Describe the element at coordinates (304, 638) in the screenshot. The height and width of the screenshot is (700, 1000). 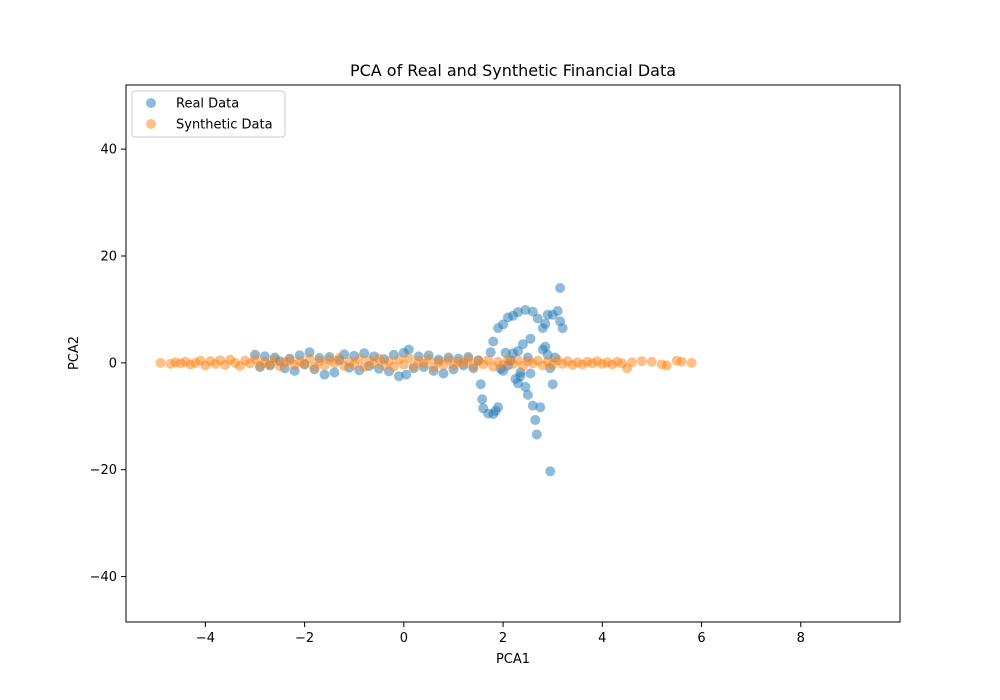
I see `x-tick-label: −2` at that location.